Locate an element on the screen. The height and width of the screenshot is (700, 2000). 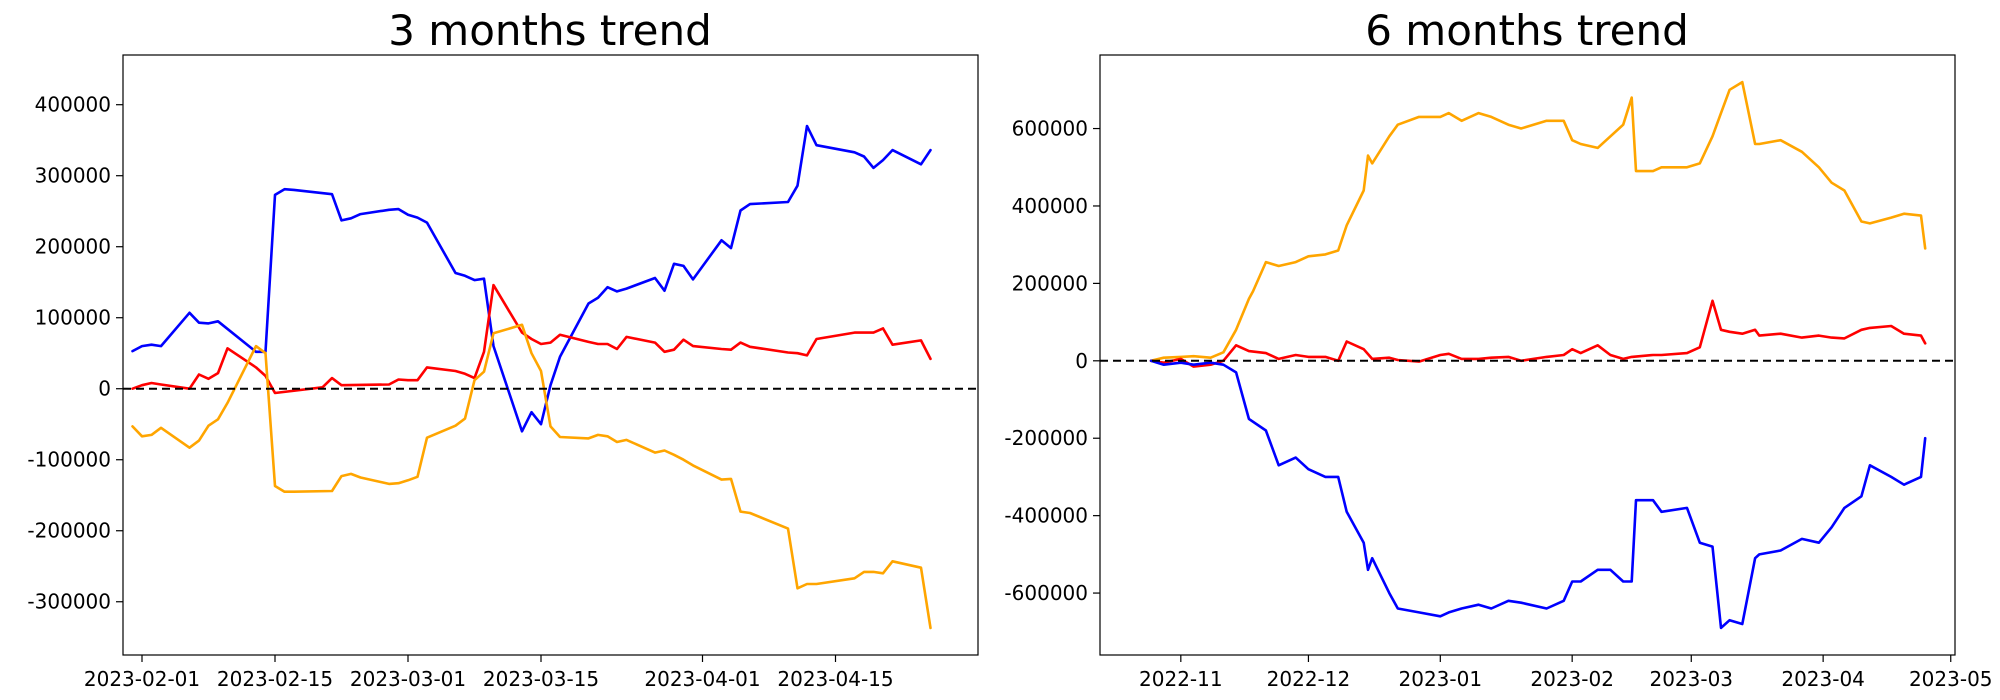
x-tick-label: 2023-04-01 is located at coordinates (702, 679).